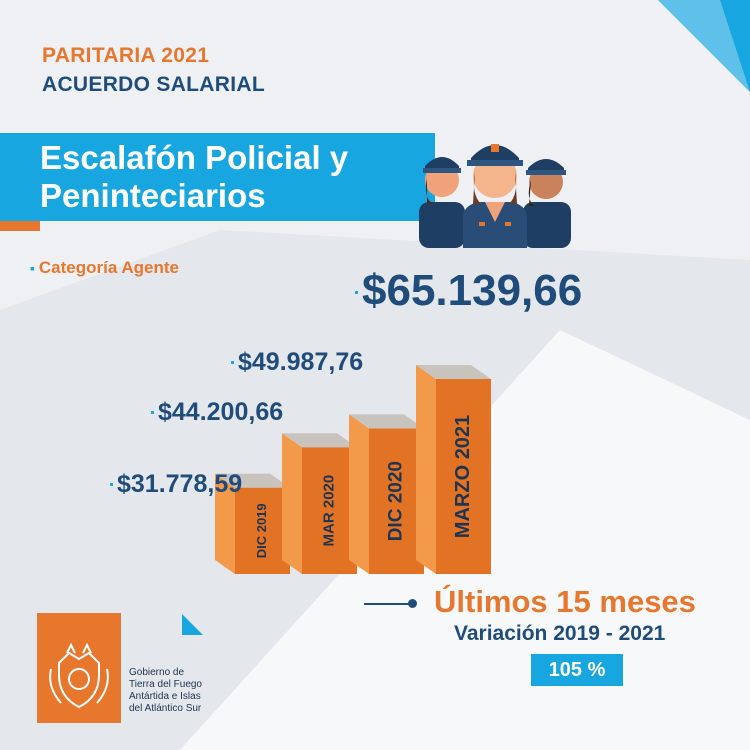  Describe the element at coordinates (179, 484) in the screenshot. I see `bar-value-label: $31.778,59` at that location.